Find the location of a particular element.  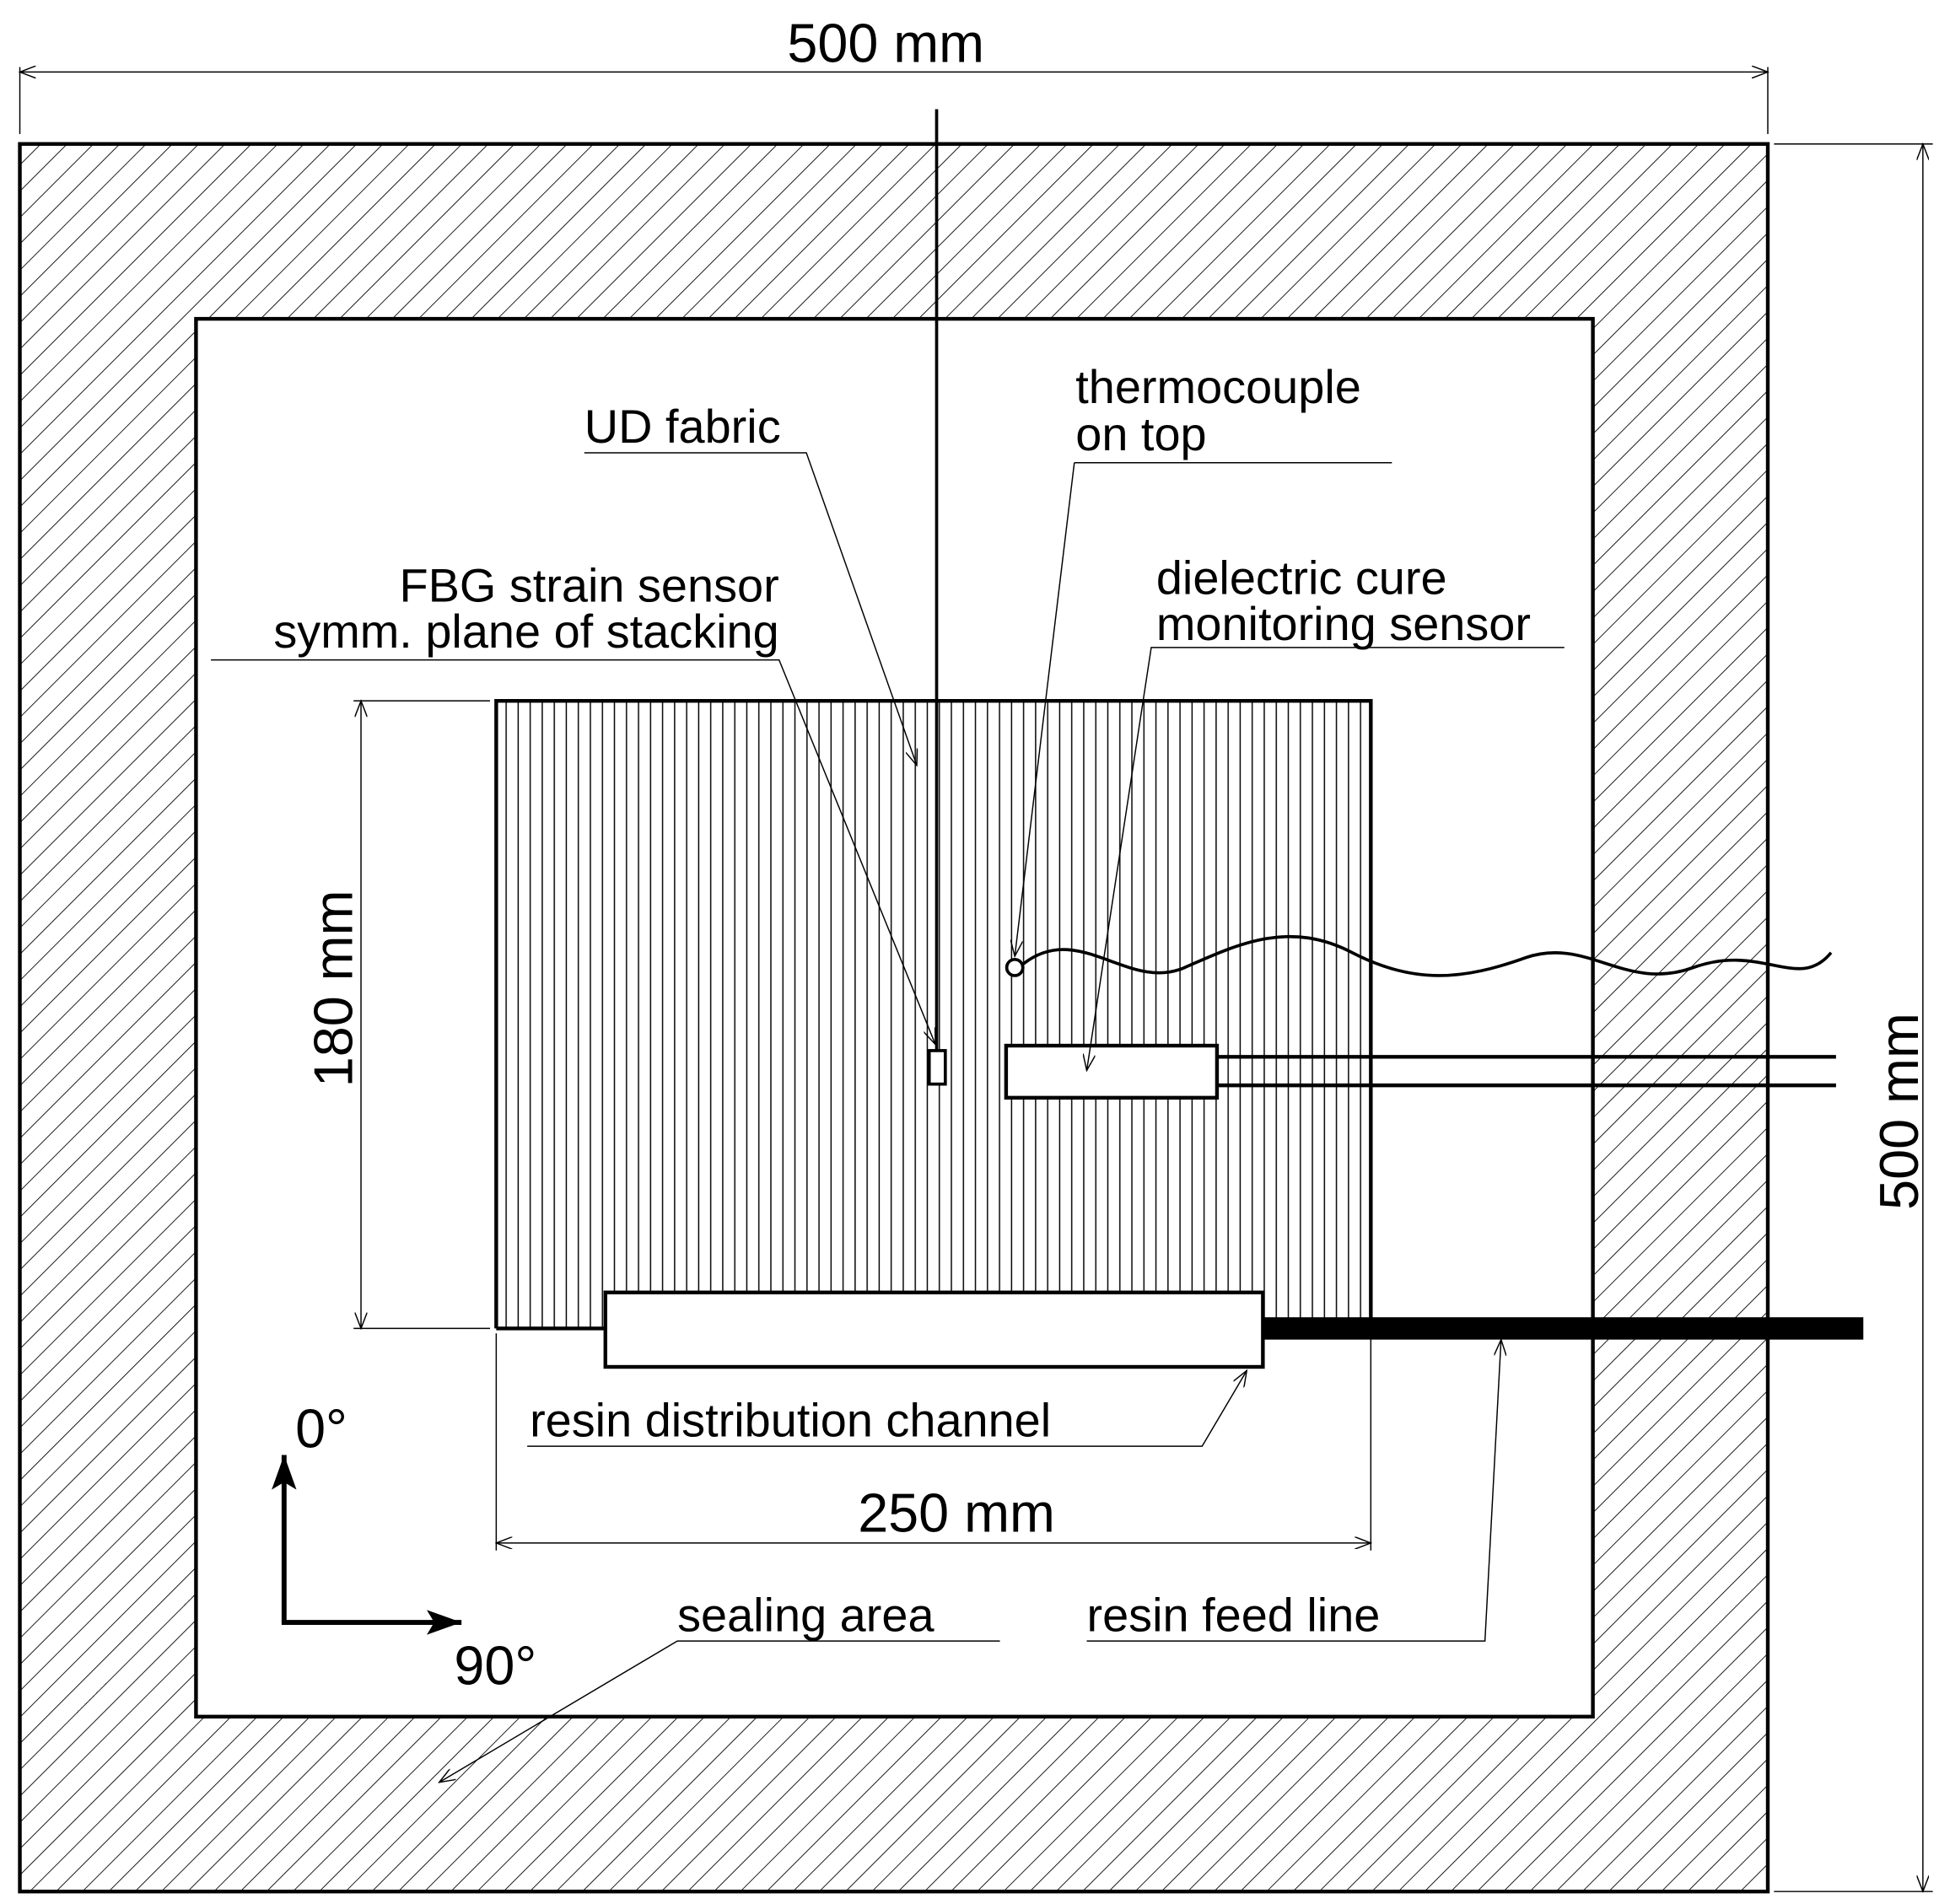

thermocouple-label-line2: on top is located at coordinates (1141, 434).